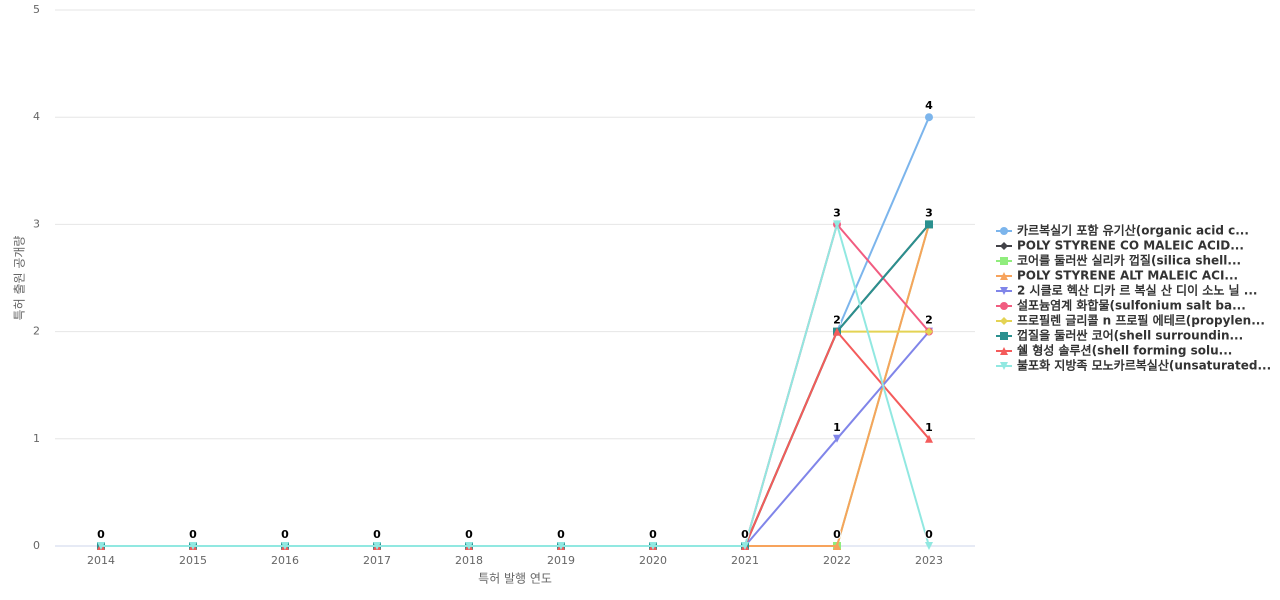 The height and width of the screenshot is (600, 1280). What do you see at coordinates (377, 560) in the screenshot?
I see `x-tick-label: 2017` at bounding box center [377, 560].